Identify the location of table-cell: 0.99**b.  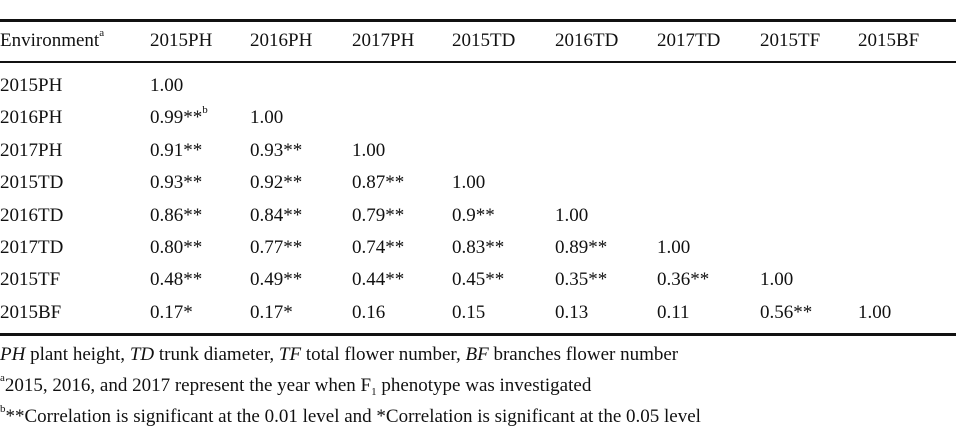
(179, 116).